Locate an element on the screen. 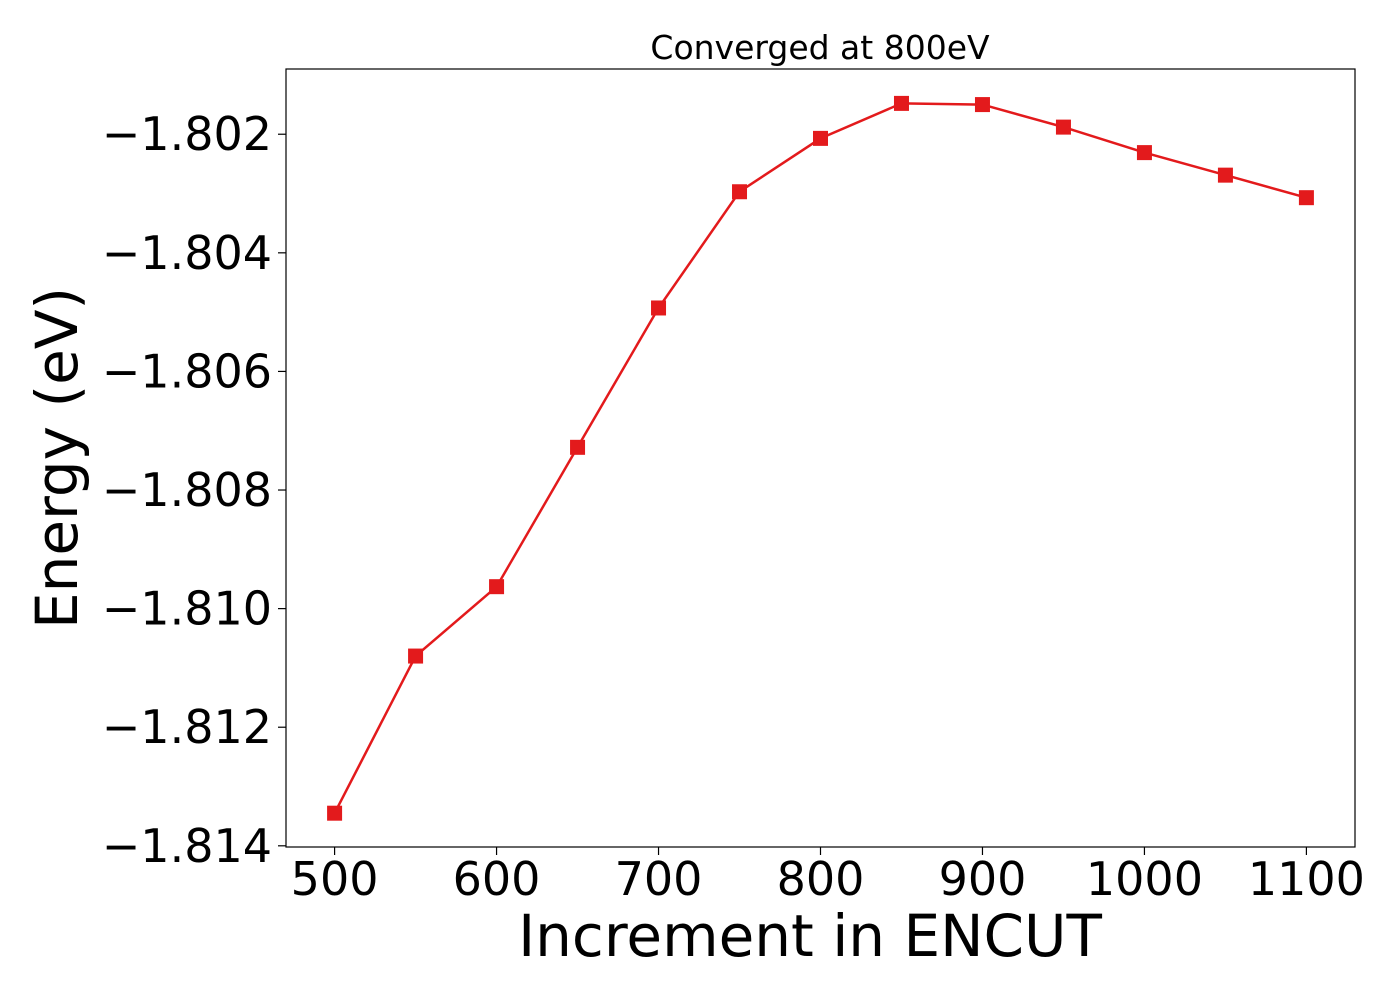  x-axis: 500 600 700 800 900 1000 1100 is located at coordinates (828, 876).